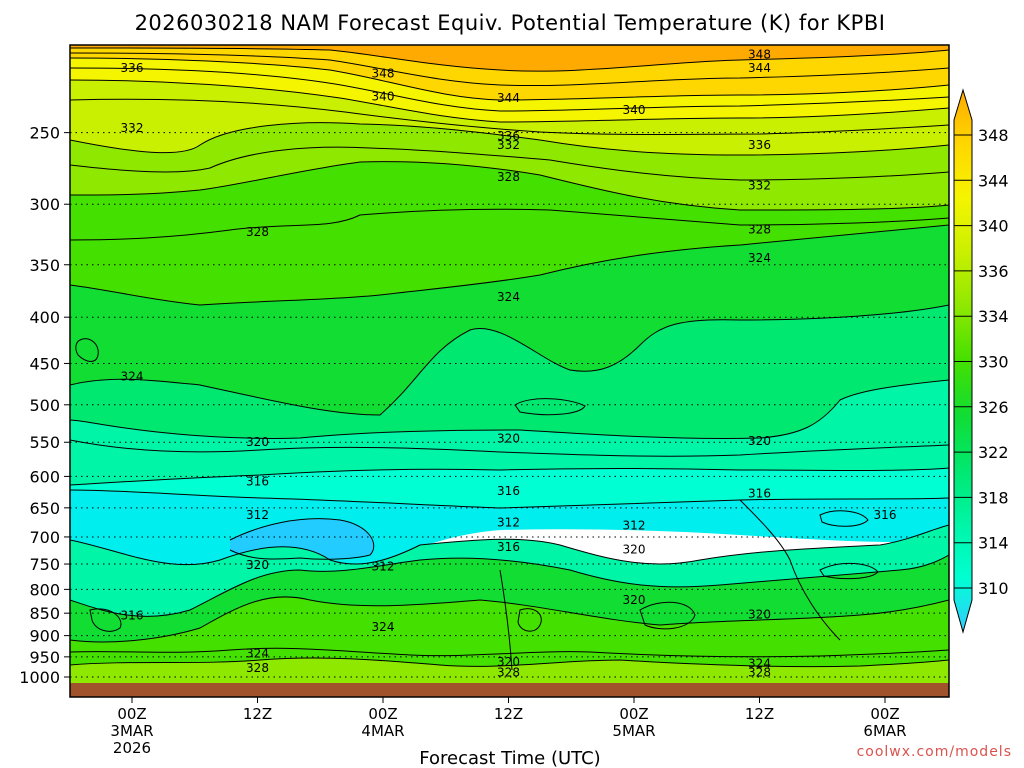 This screenshot has width=1024, height=768. I want to click on contour-label: 348, so click(383, 73).